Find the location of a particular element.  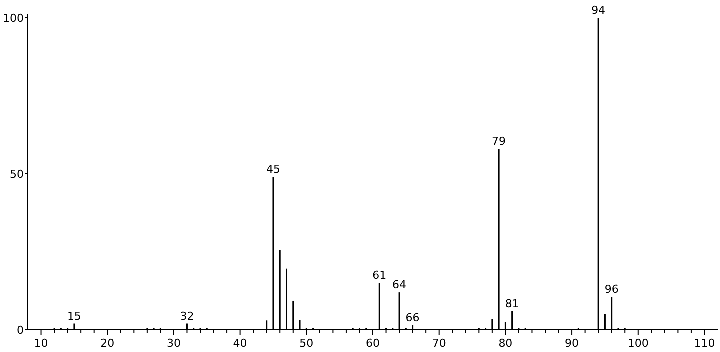

annotation: 61 is located at coordinates (379, 275).